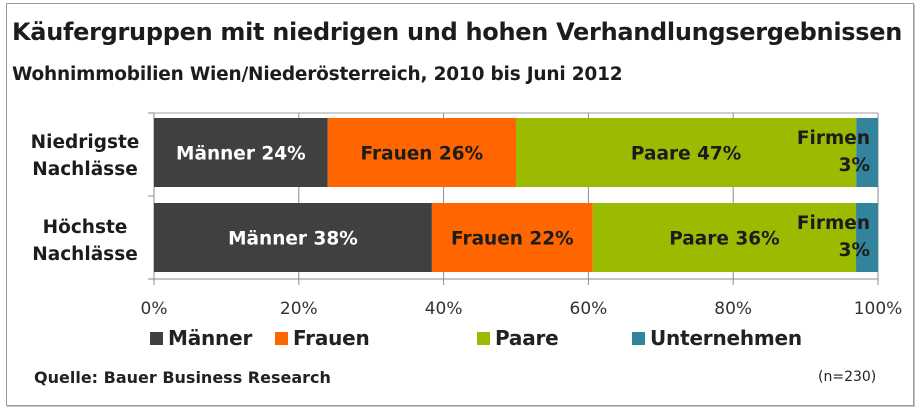 This screenshot has height=409, width=921. What do you see at coordinates (154, 309) in the screenshot?
I see `x-tick-label: 0%` at bounding box center [154, 309].